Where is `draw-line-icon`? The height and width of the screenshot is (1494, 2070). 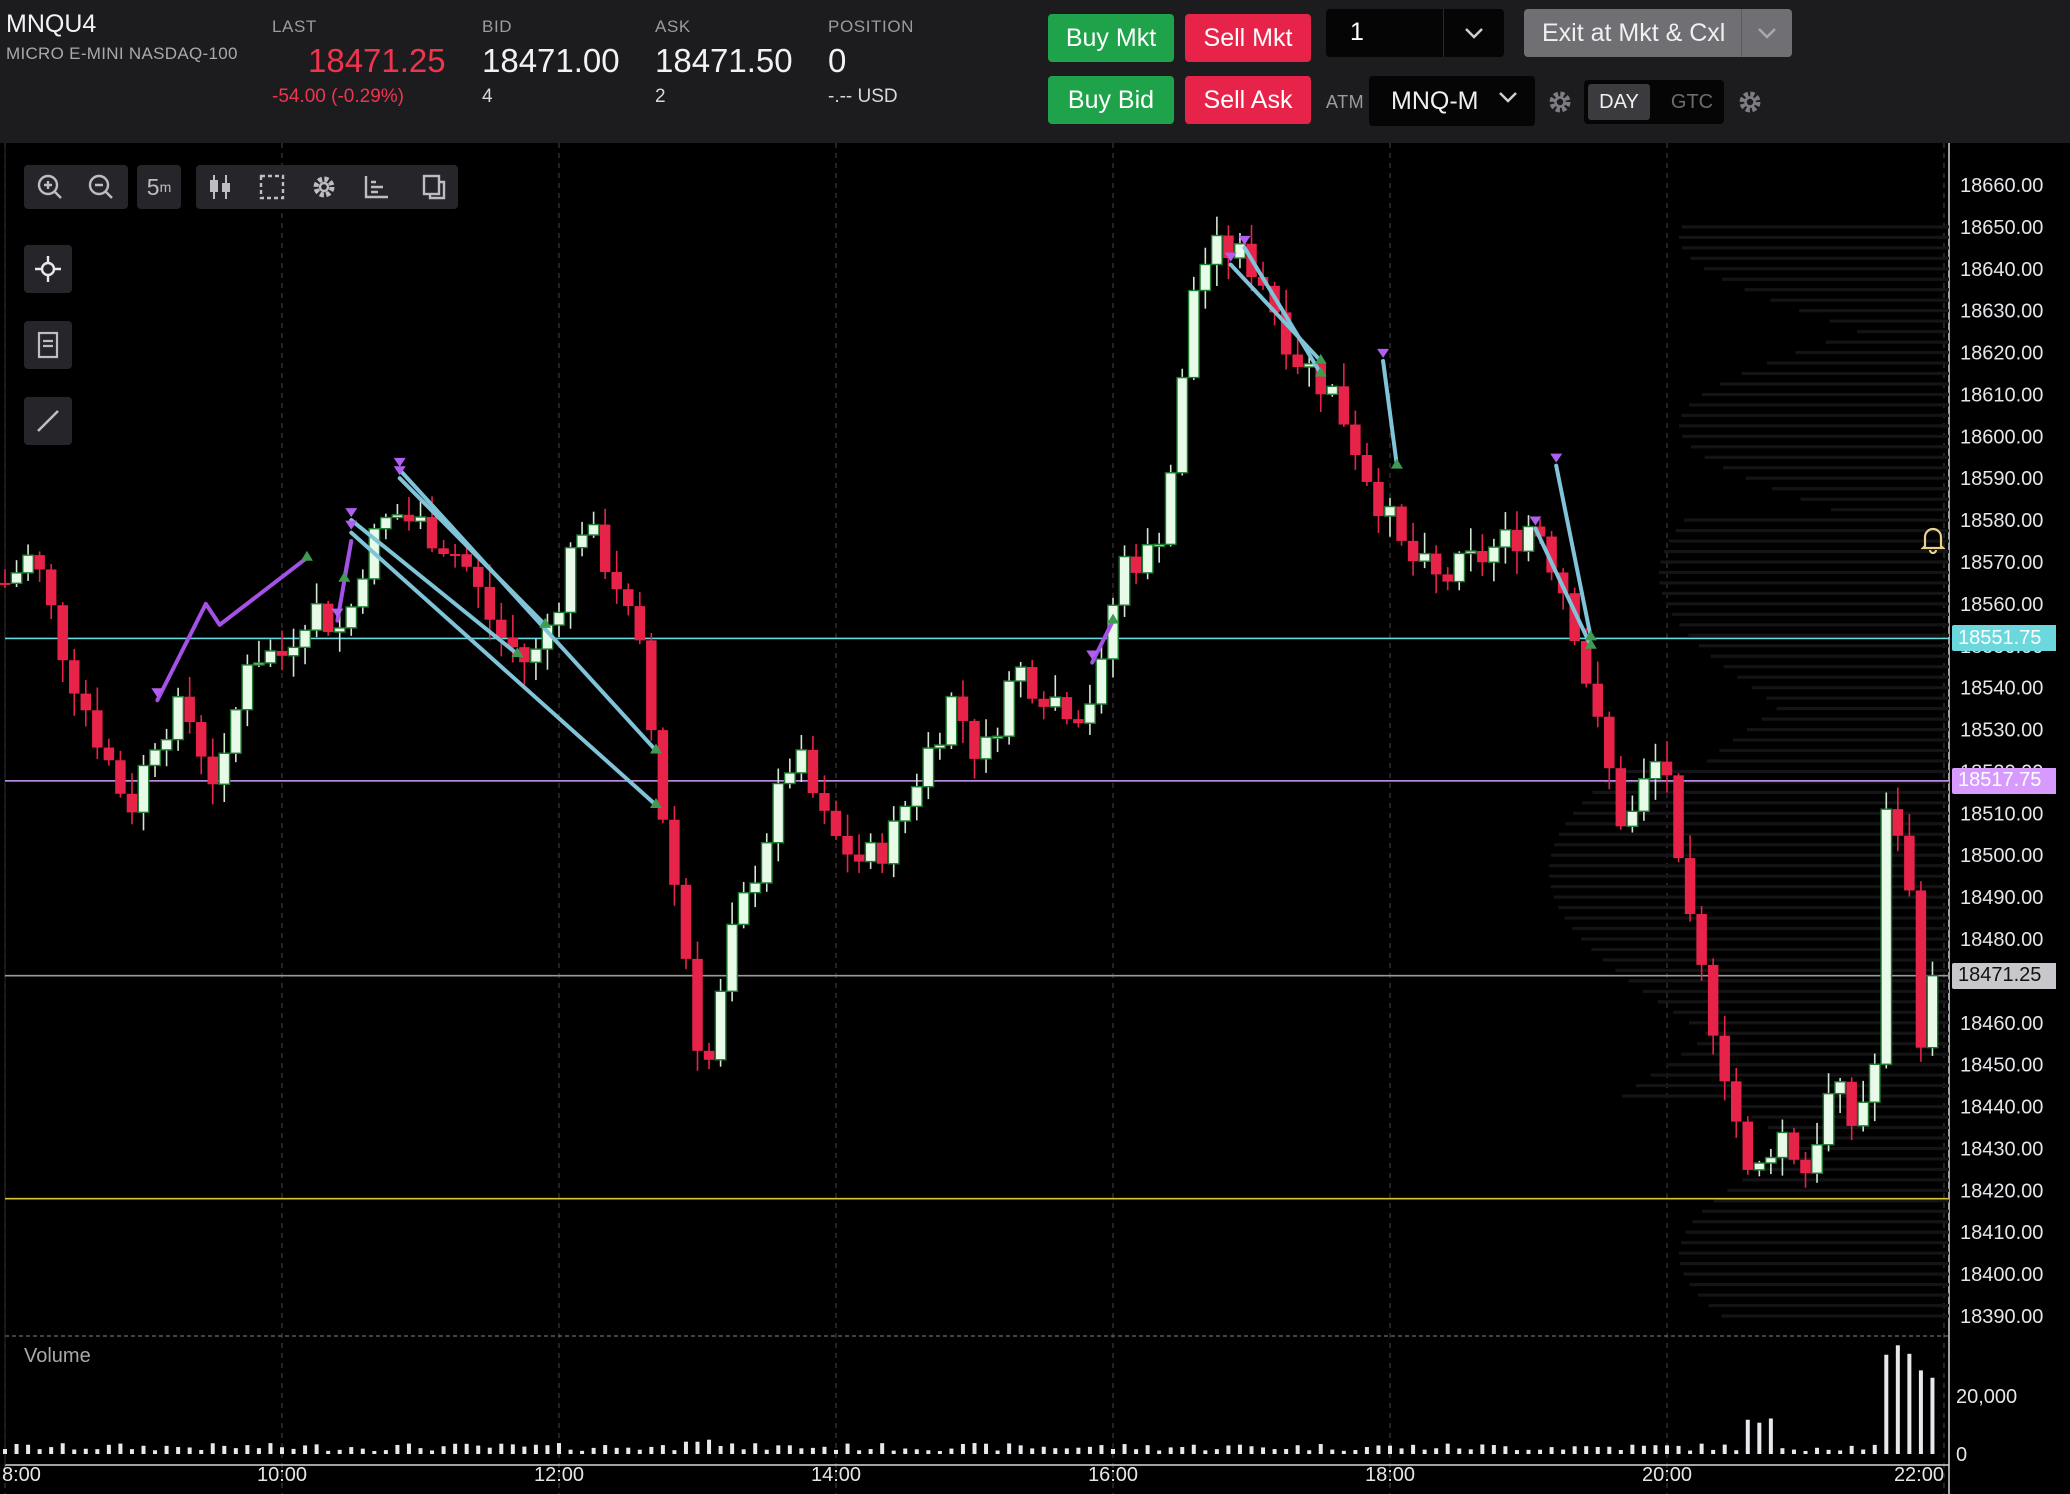
draw-line-icon is located at coordinates (48, 421).